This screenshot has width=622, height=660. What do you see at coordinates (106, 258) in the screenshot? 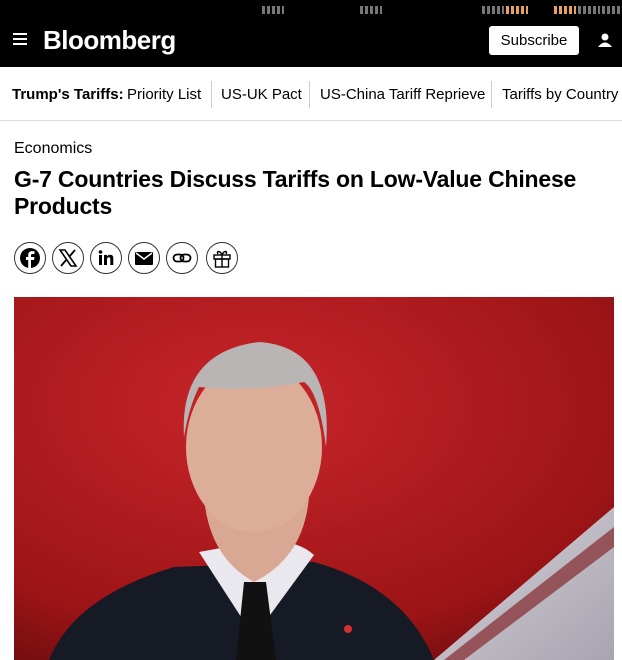
I see `share-linkedin` at bounding box center [106, 258].